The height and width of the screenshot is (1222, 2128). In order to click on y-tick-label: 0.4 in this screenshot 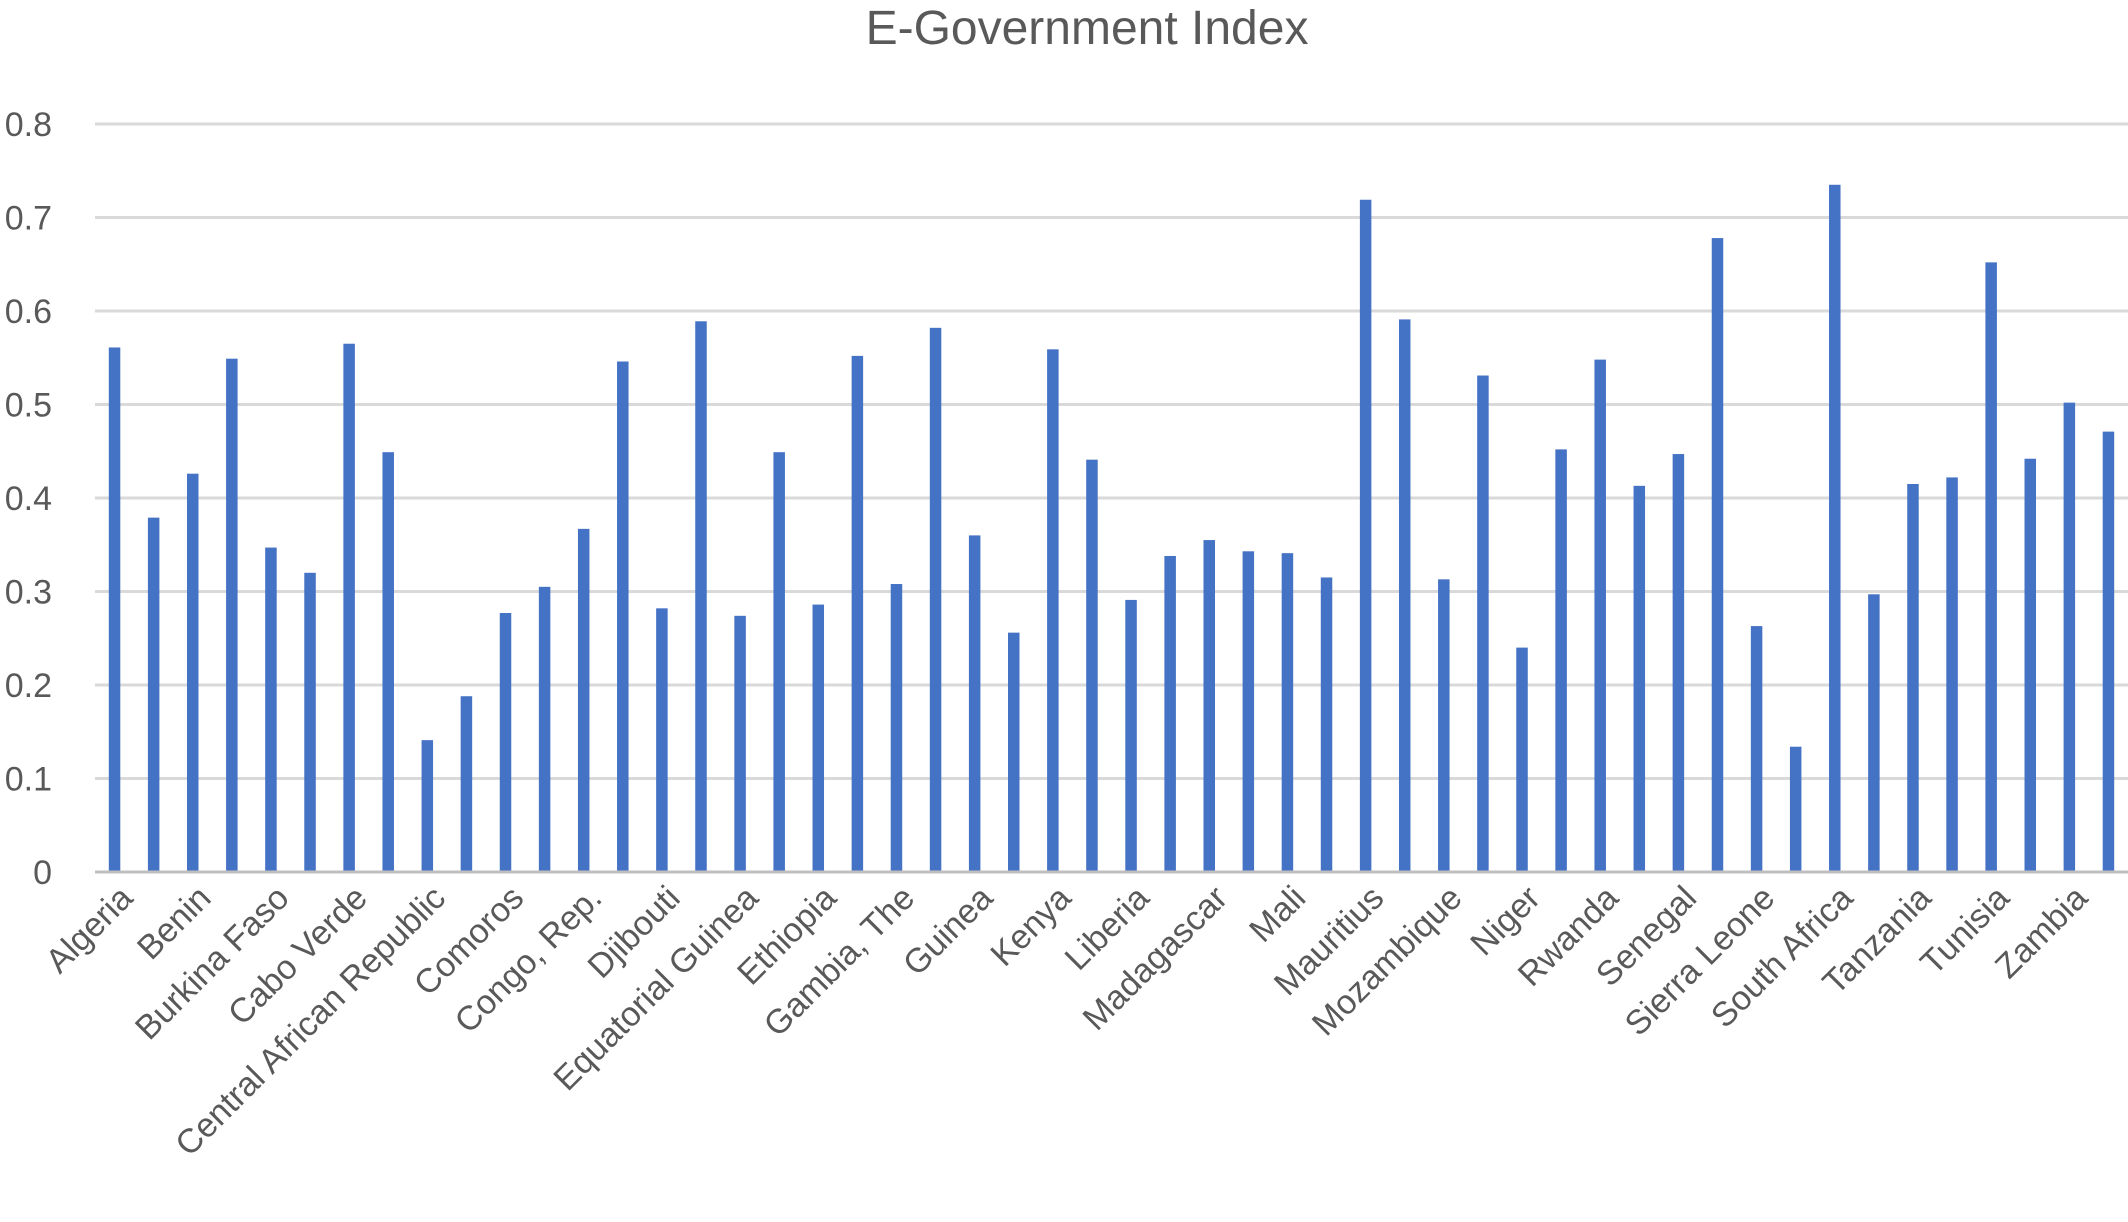, I will do `click(28, 499)`.